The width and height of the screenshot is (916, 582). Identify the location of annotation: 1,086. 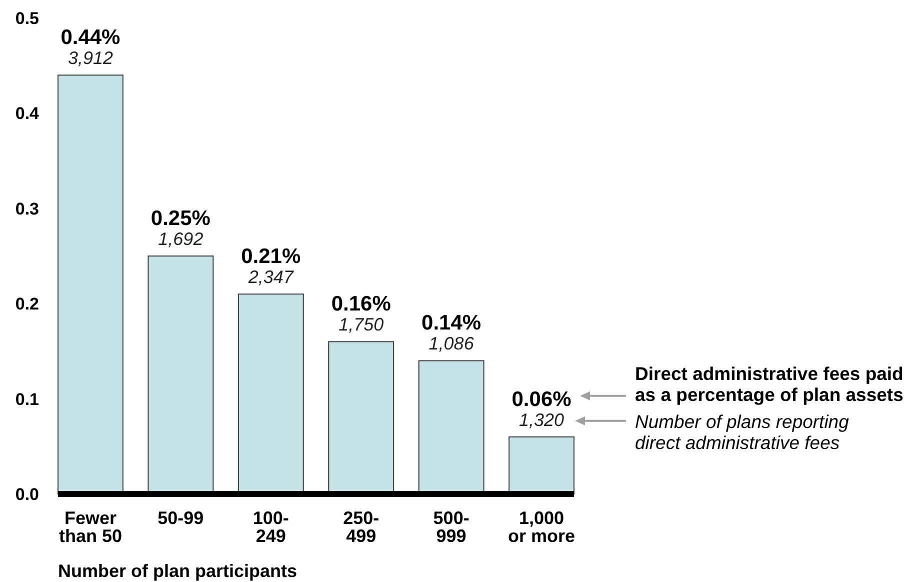
(451, 344).